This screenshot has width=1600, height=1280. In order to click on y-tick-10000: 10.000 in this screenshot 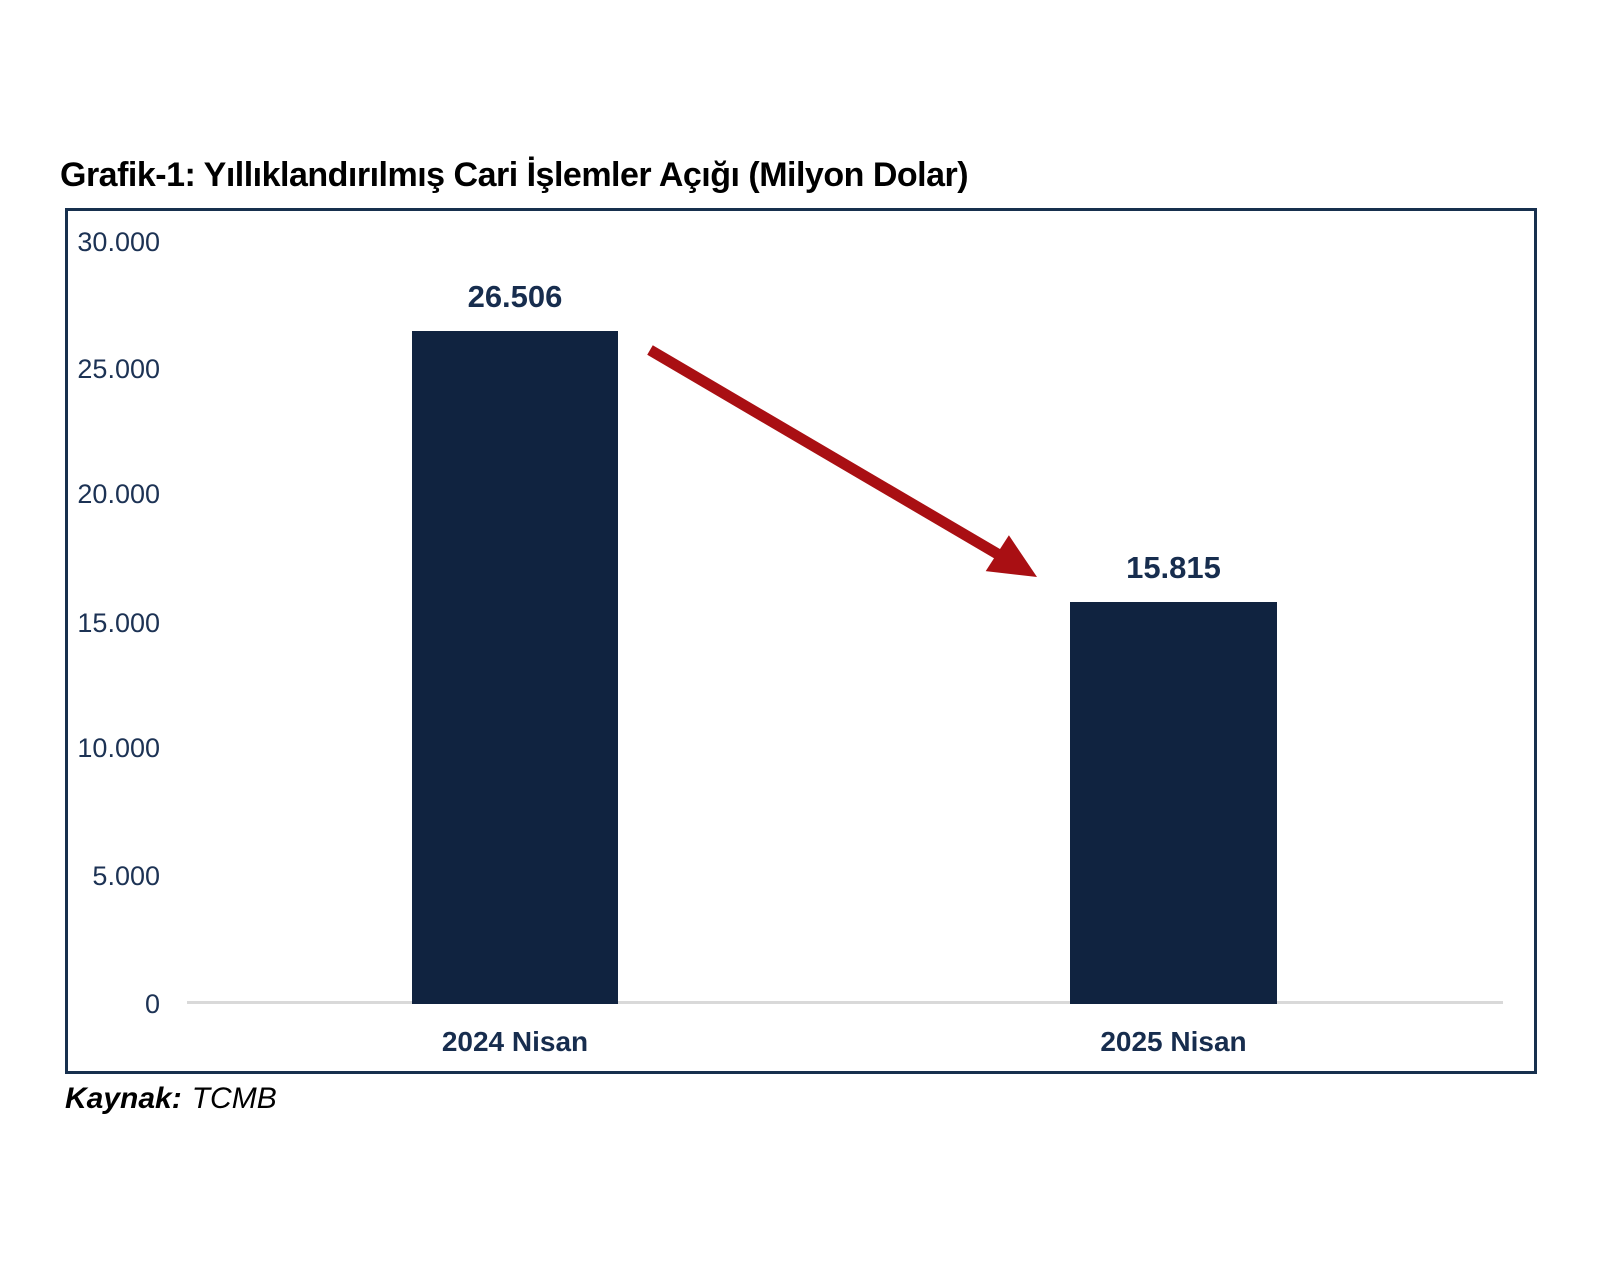, I will do `click(118, 748)`.